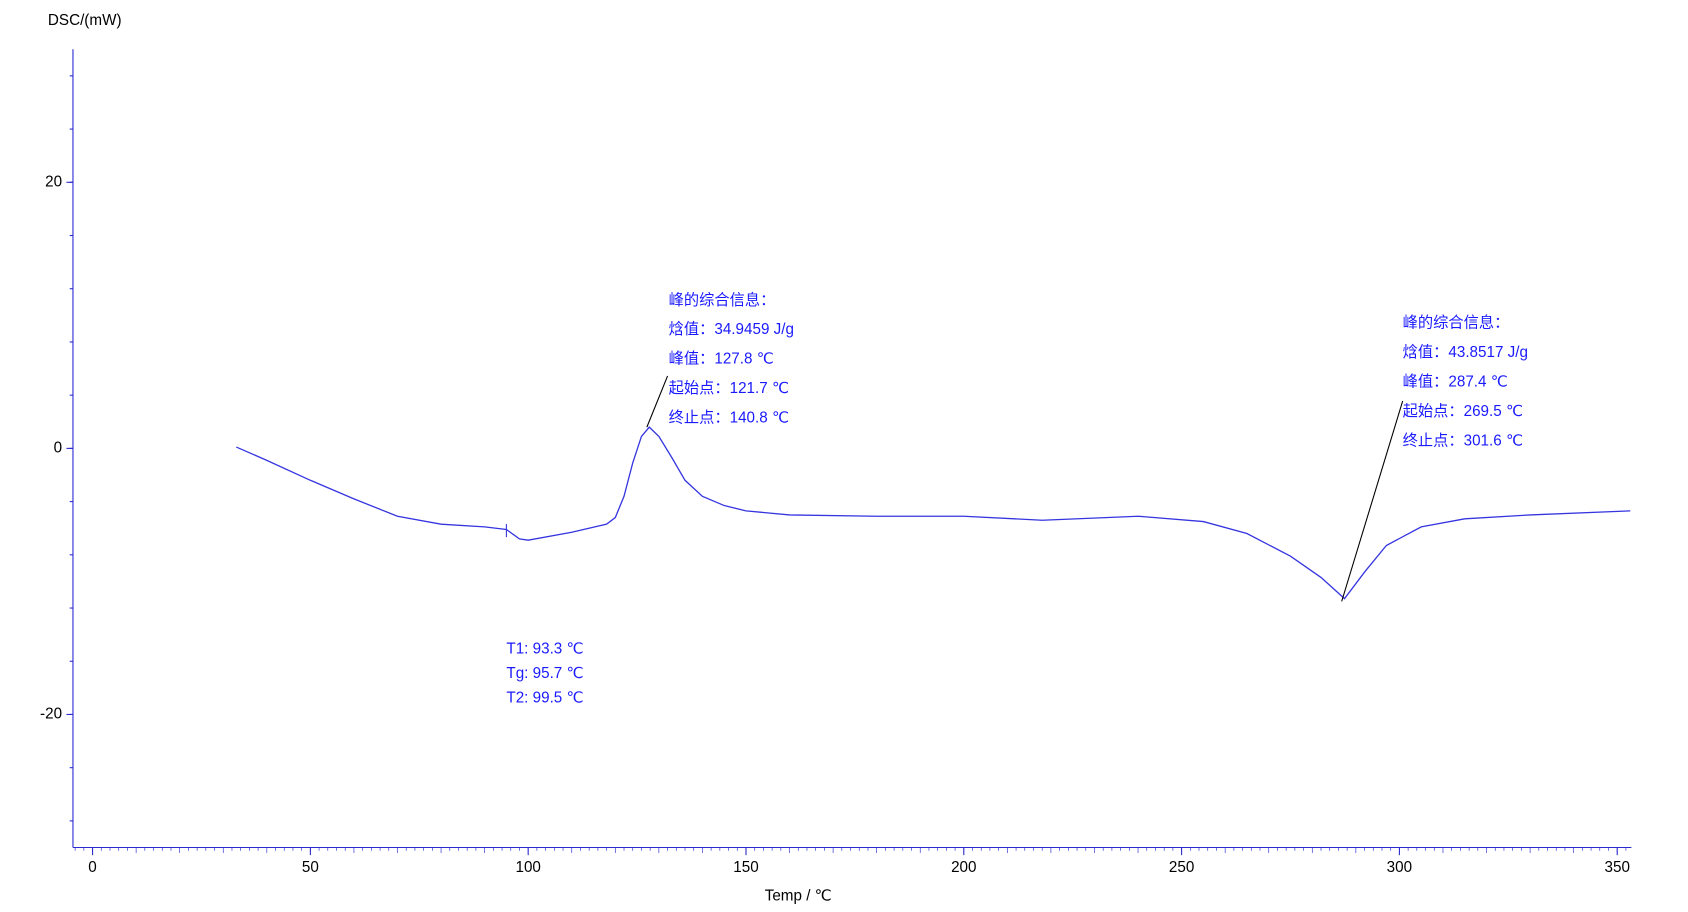  Describe the element at coordinates (1455, 382) in the screenshot. I see `annotation-text: 峰值：287.4 ℃` at that location.